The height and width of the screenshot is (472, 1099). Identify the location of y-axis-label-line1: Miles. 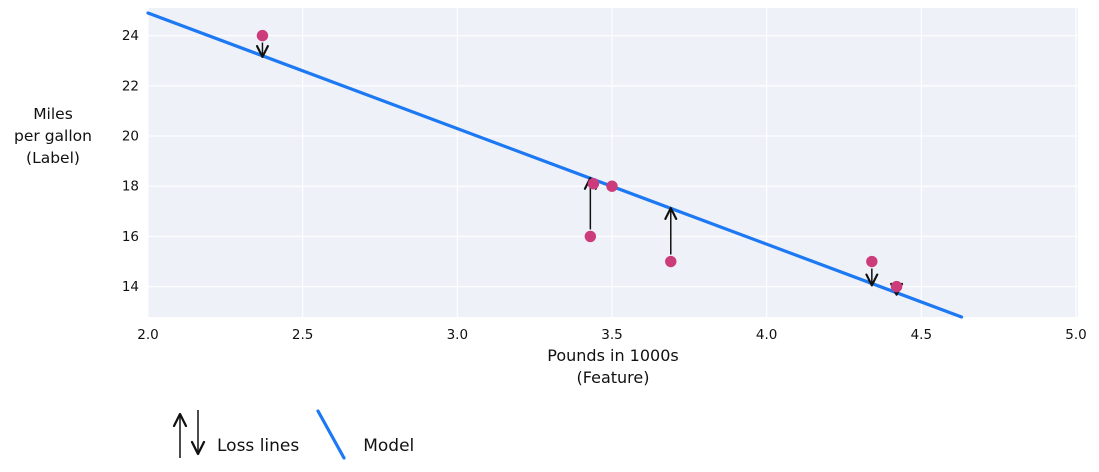
(53, 114).